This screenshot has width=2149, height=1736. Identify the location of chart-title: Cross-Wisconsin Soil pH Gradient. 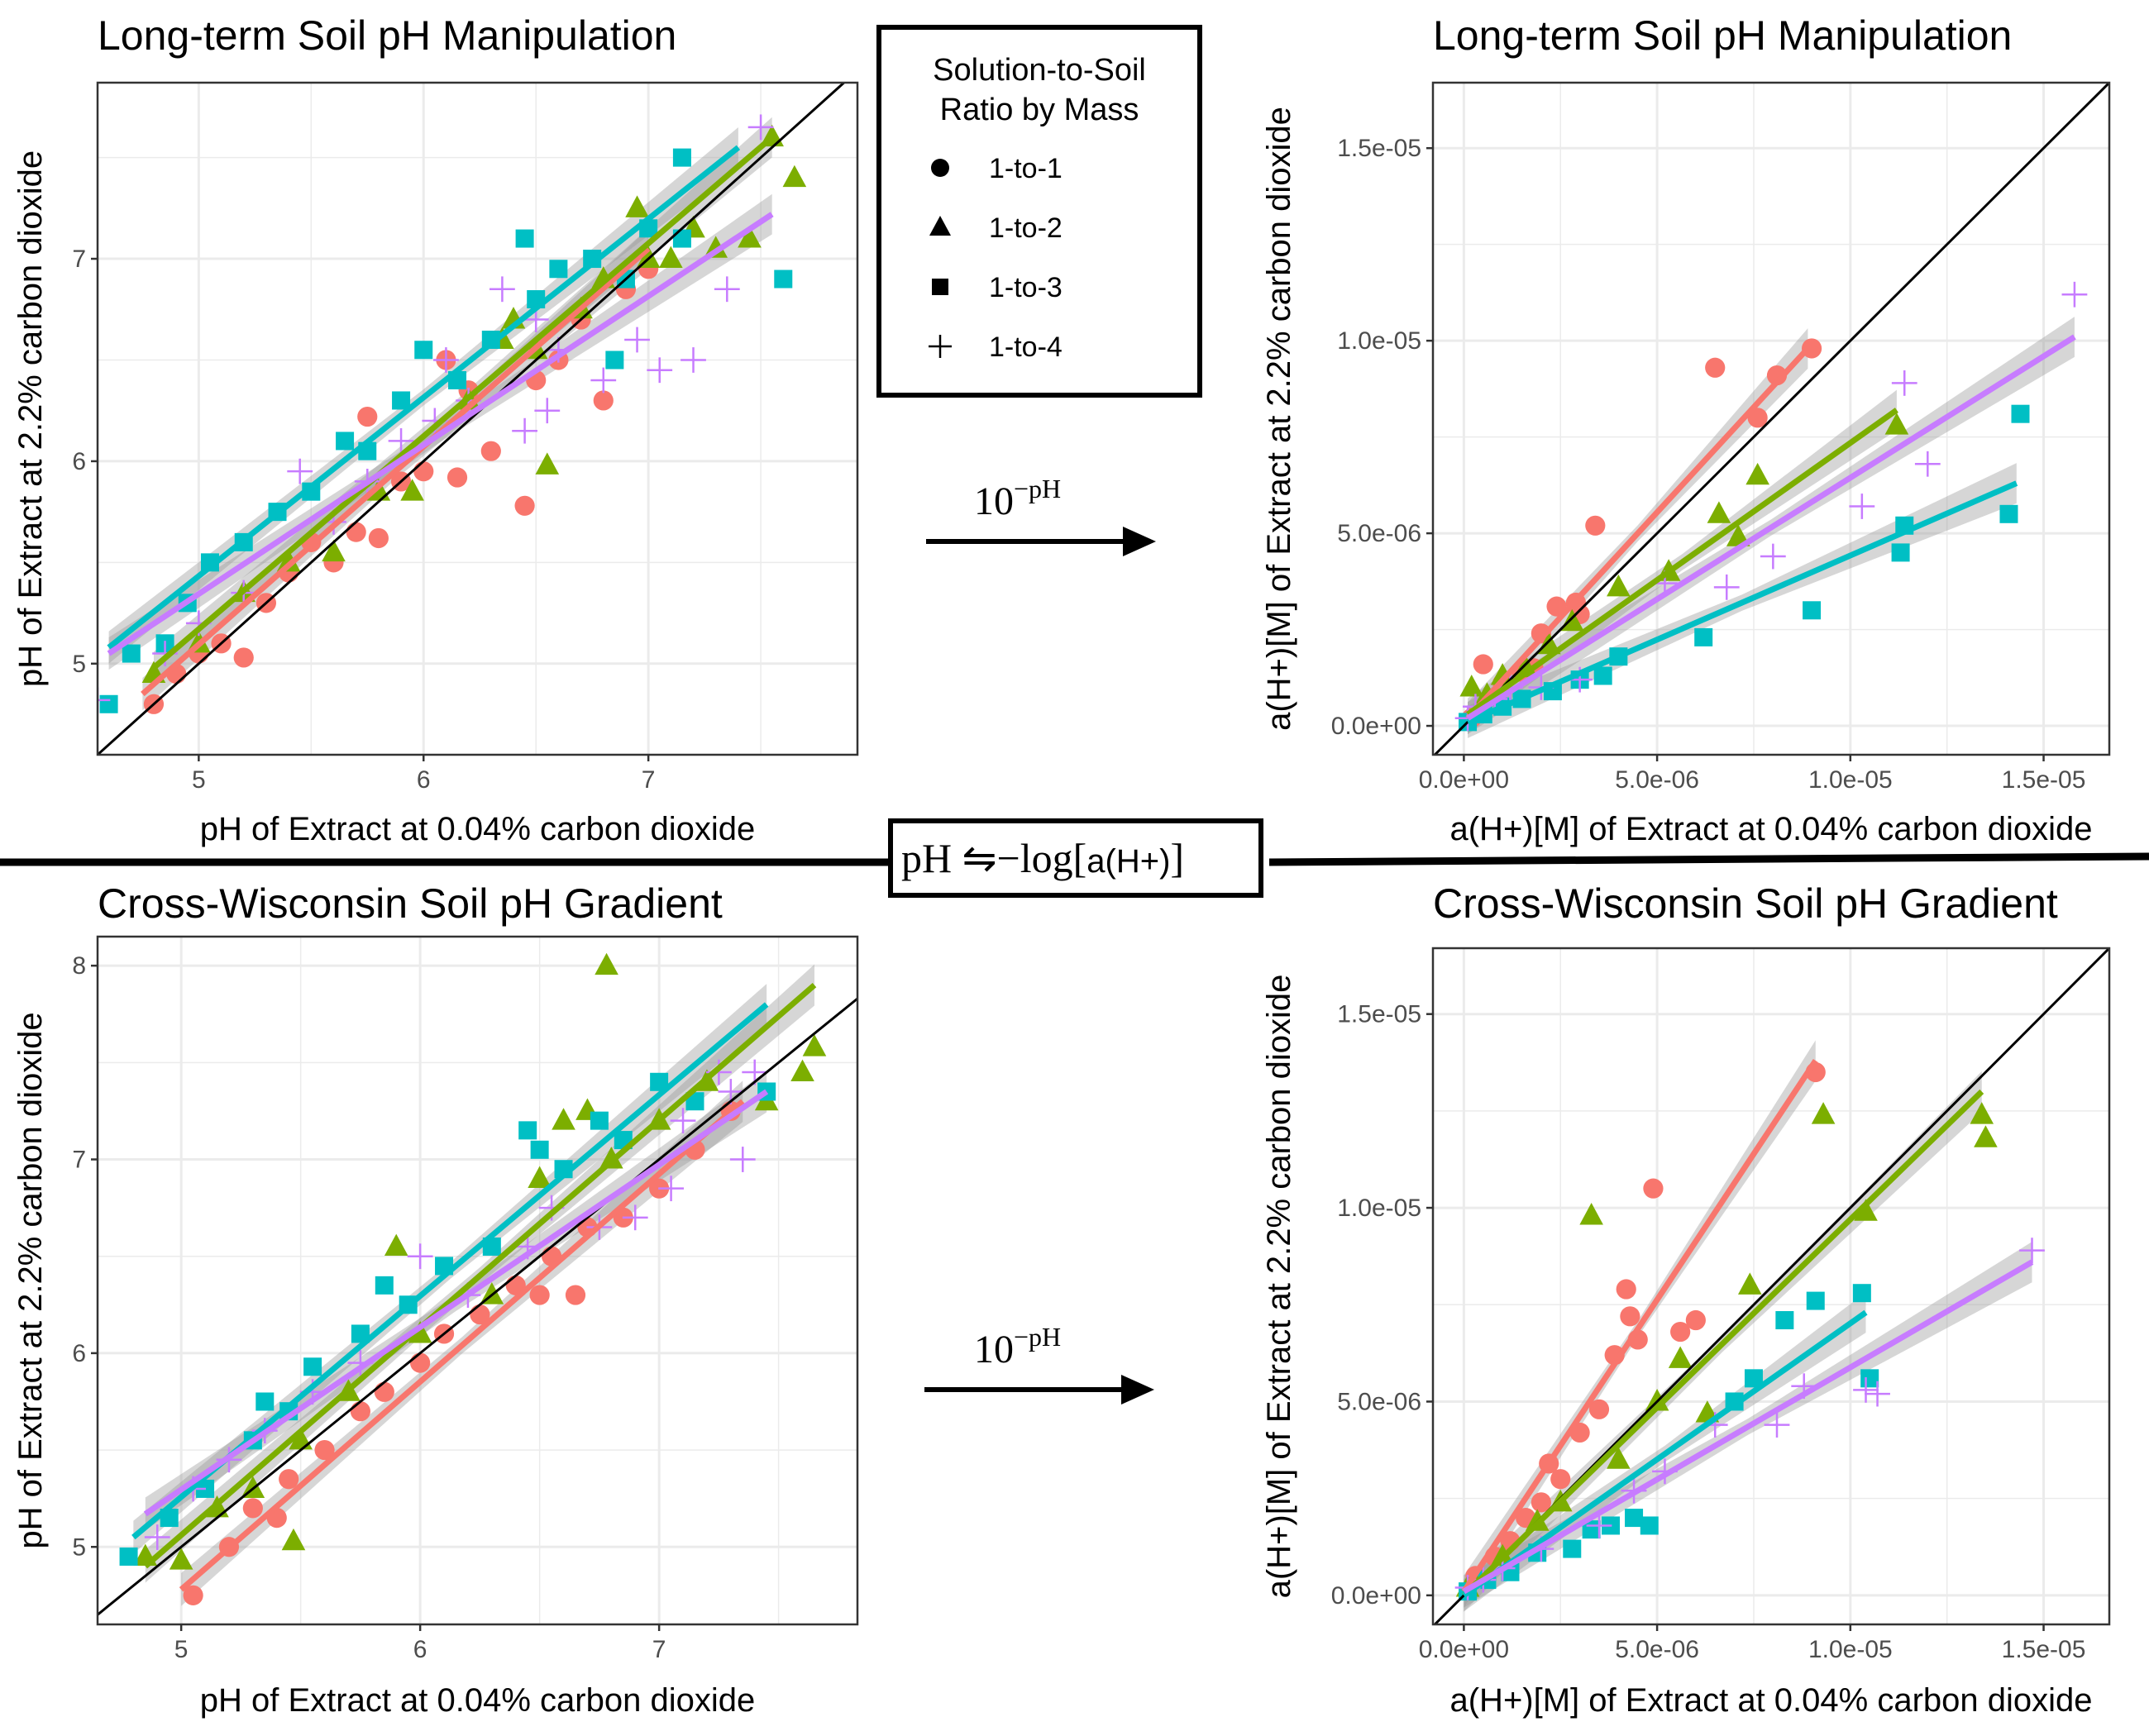
(1745, 903).